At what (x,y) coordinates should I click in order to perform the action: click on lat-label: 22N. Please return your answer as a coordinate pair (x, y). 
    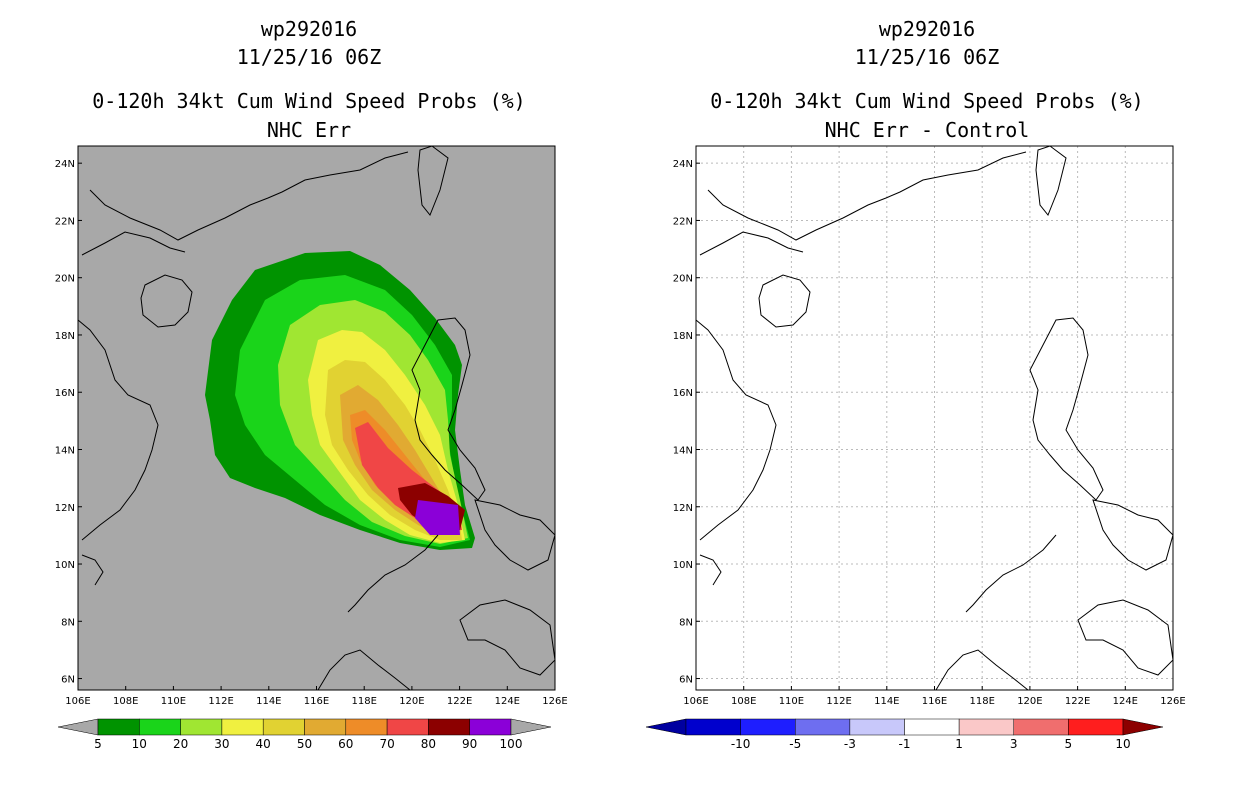
    Looking at the image, I should click on (683, 221).